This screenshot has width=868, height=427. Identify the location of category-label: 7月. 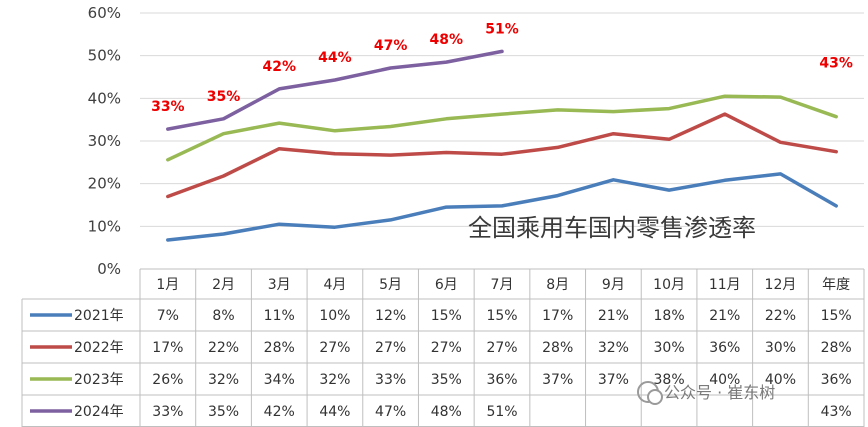
(502, 285).